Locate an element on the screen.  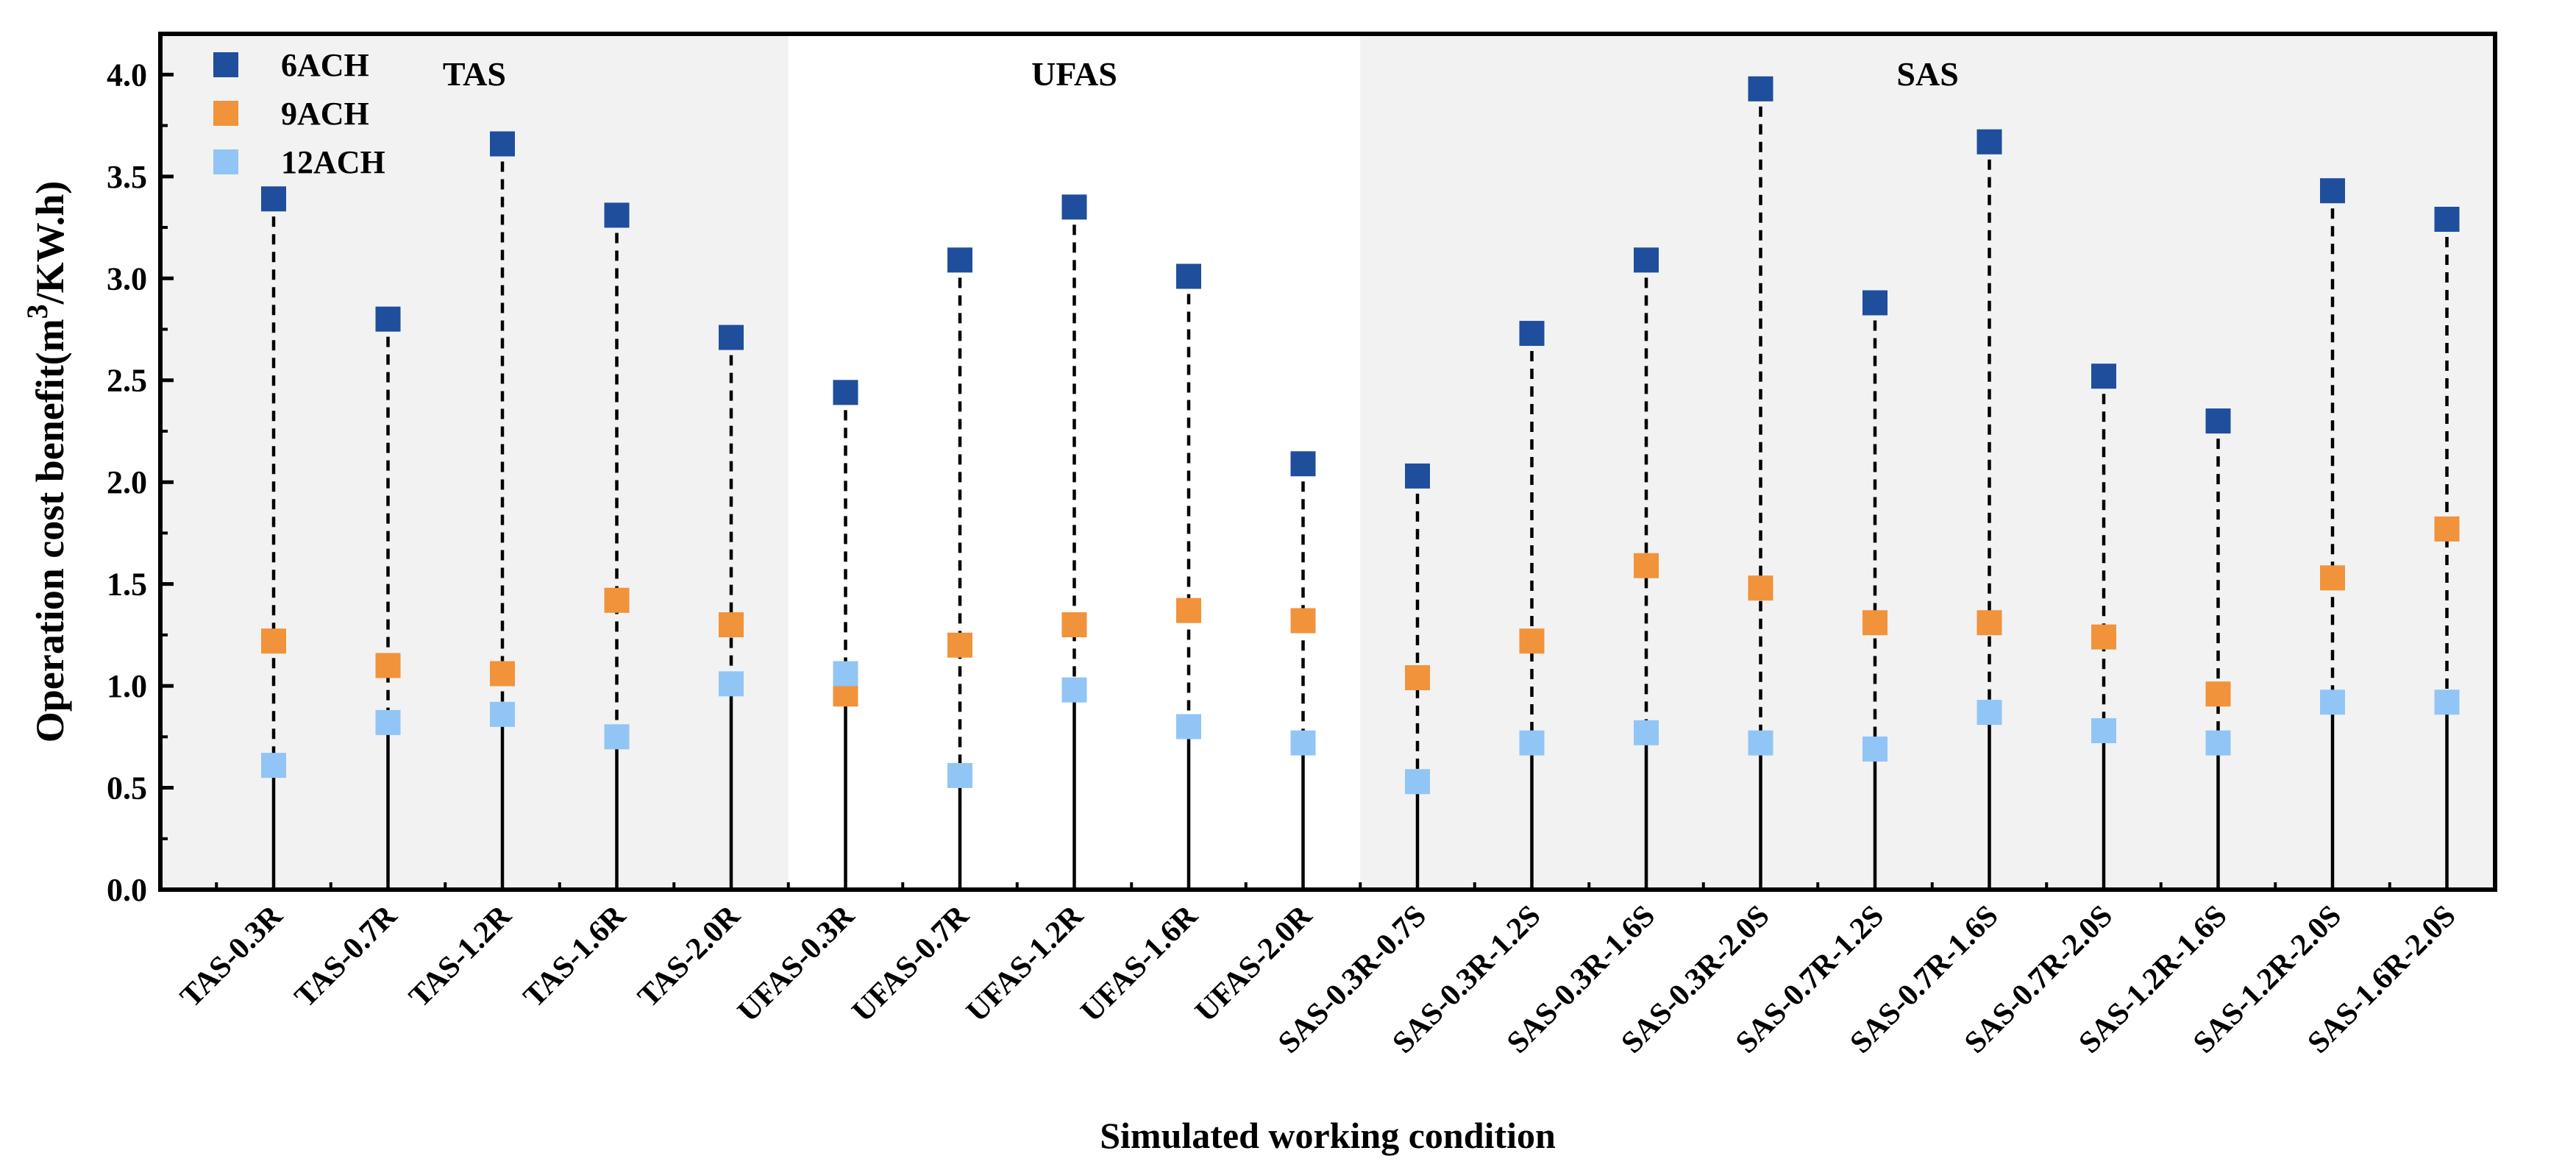
x-tick-label: UFAS-0.7R is located at coordinates (911, 963).